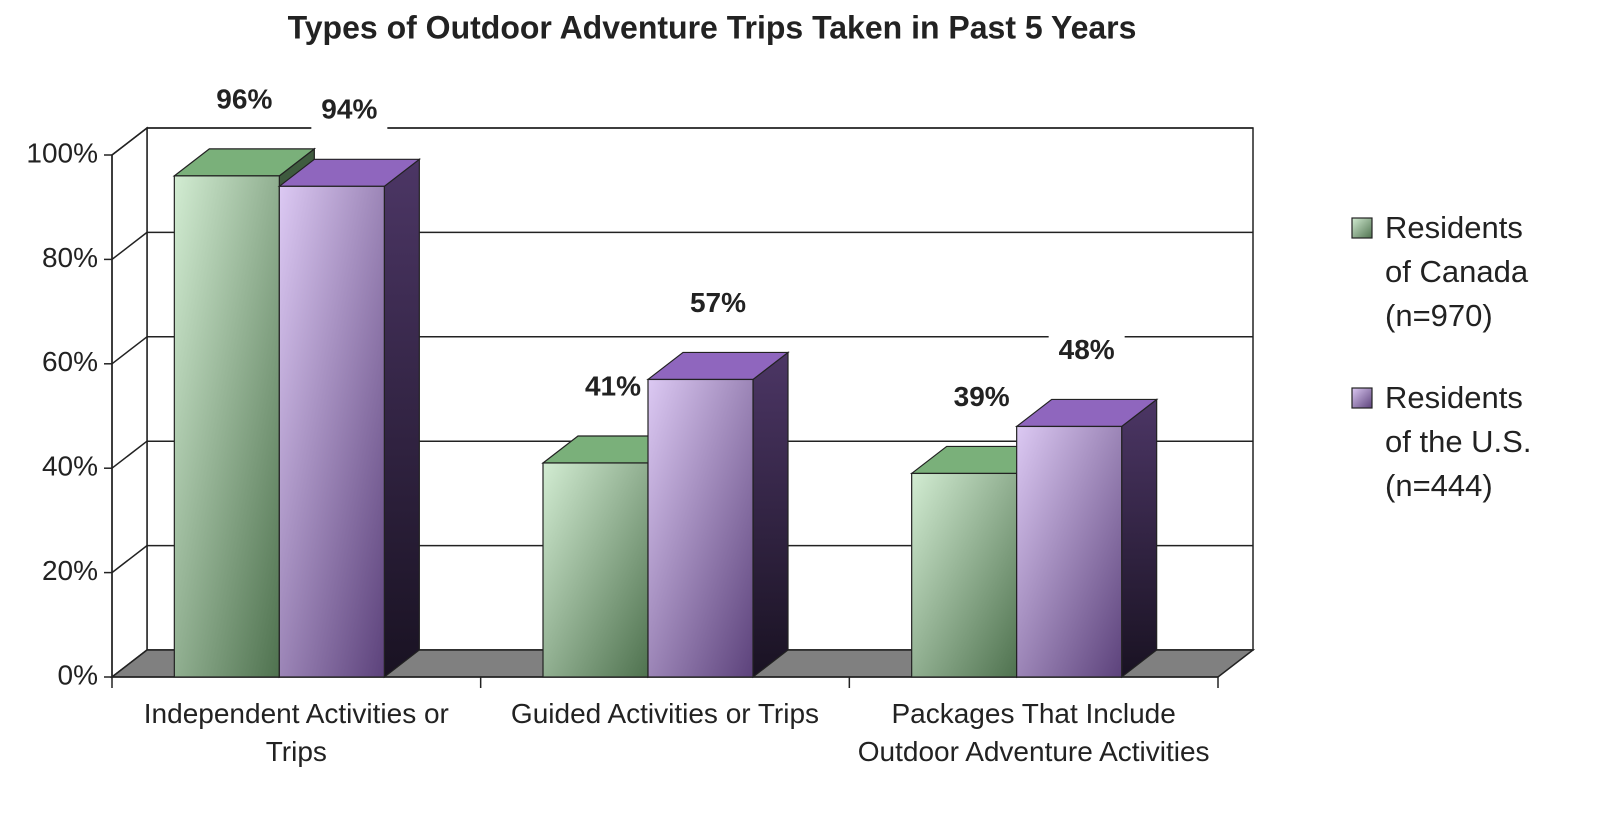 This screenshot has width=1606, height=822. I want to click on y-tick-label: 40%, so click(70, 466).